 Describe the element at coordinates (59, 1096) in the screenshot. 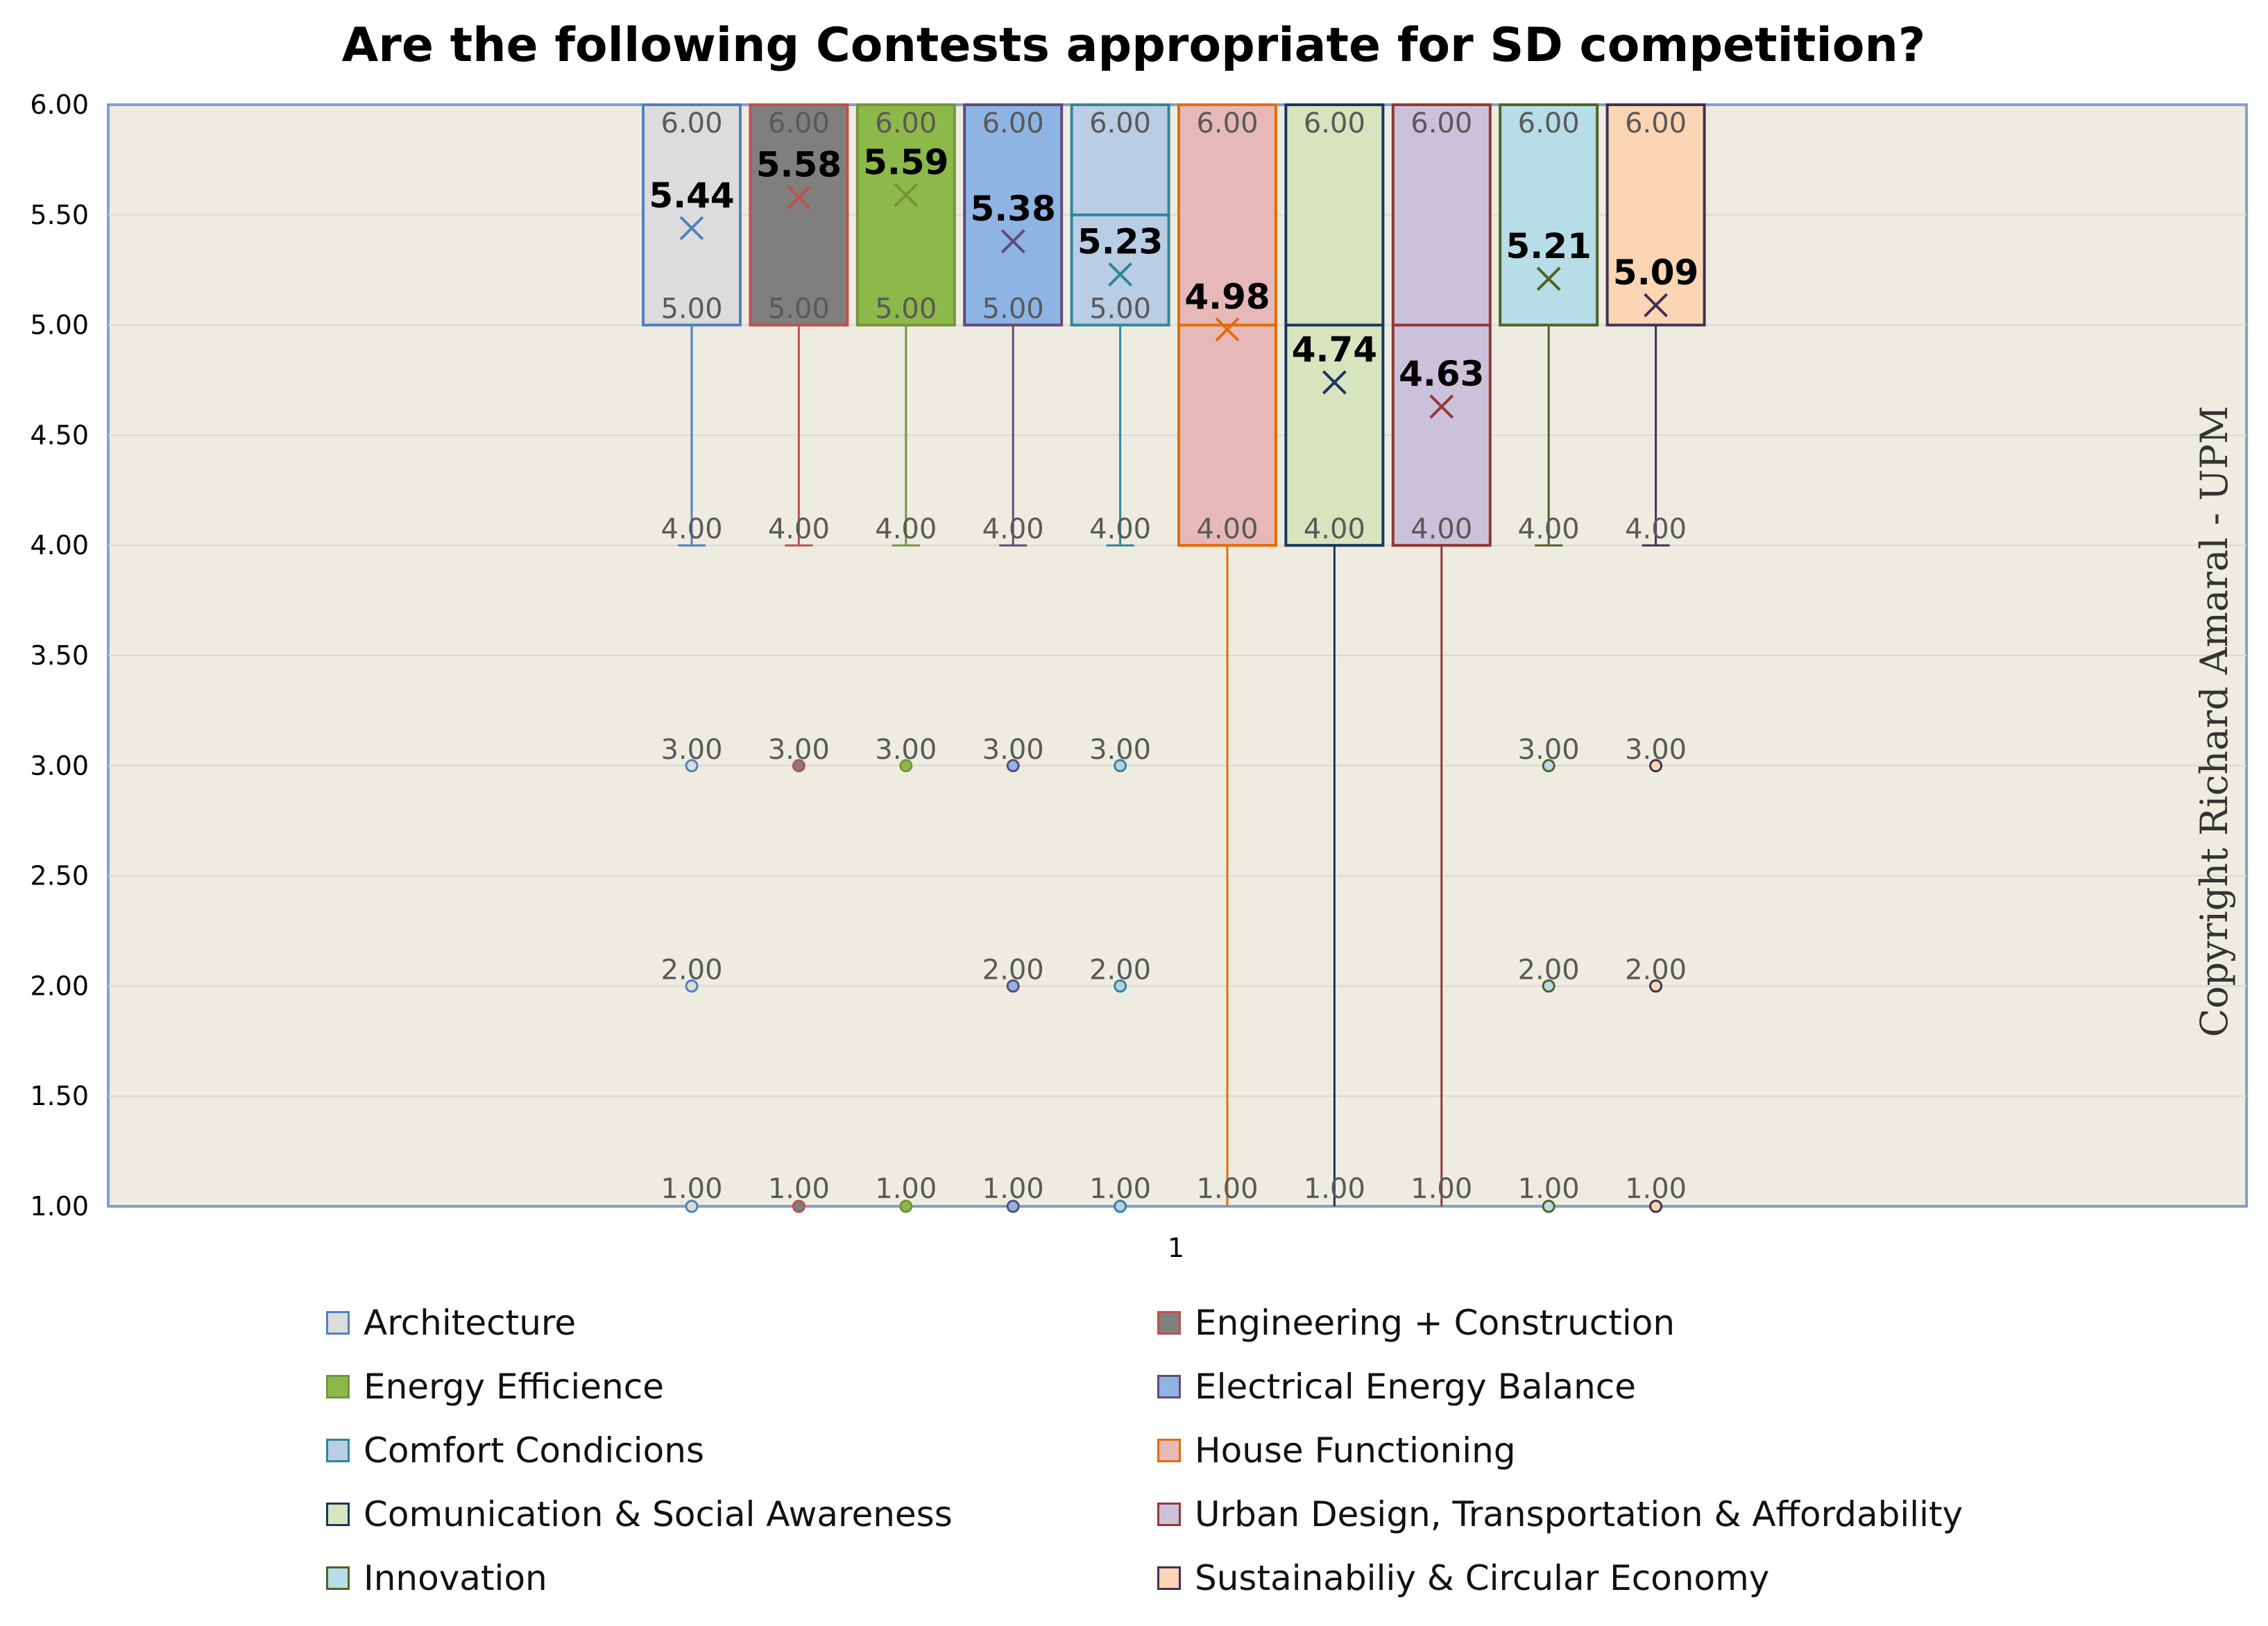

I see `y-tick-label: 1.50` at that location.